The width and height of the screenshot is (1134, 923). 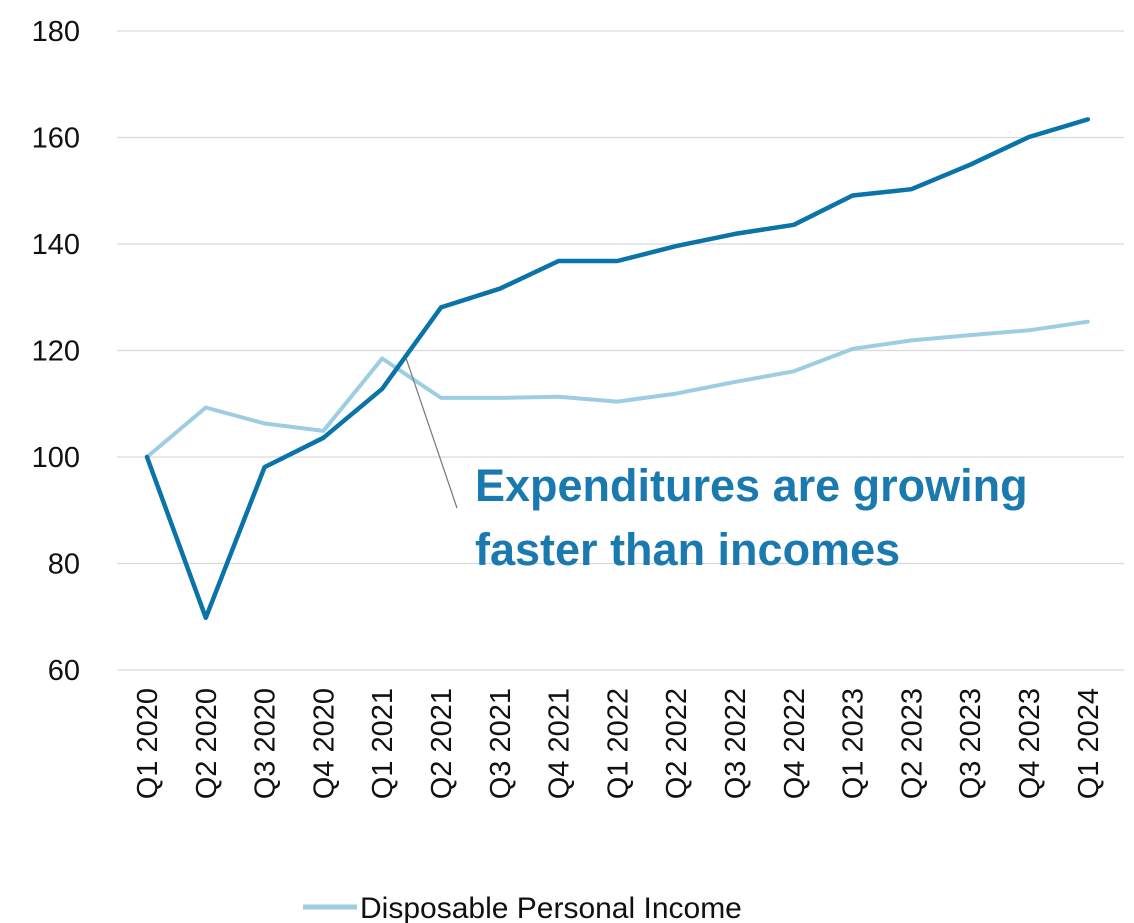 What do you see at coordinates (148, 743) in the screenshot?
I see `x-tick-label: Q1 2020` at bounding box center [148, 743].